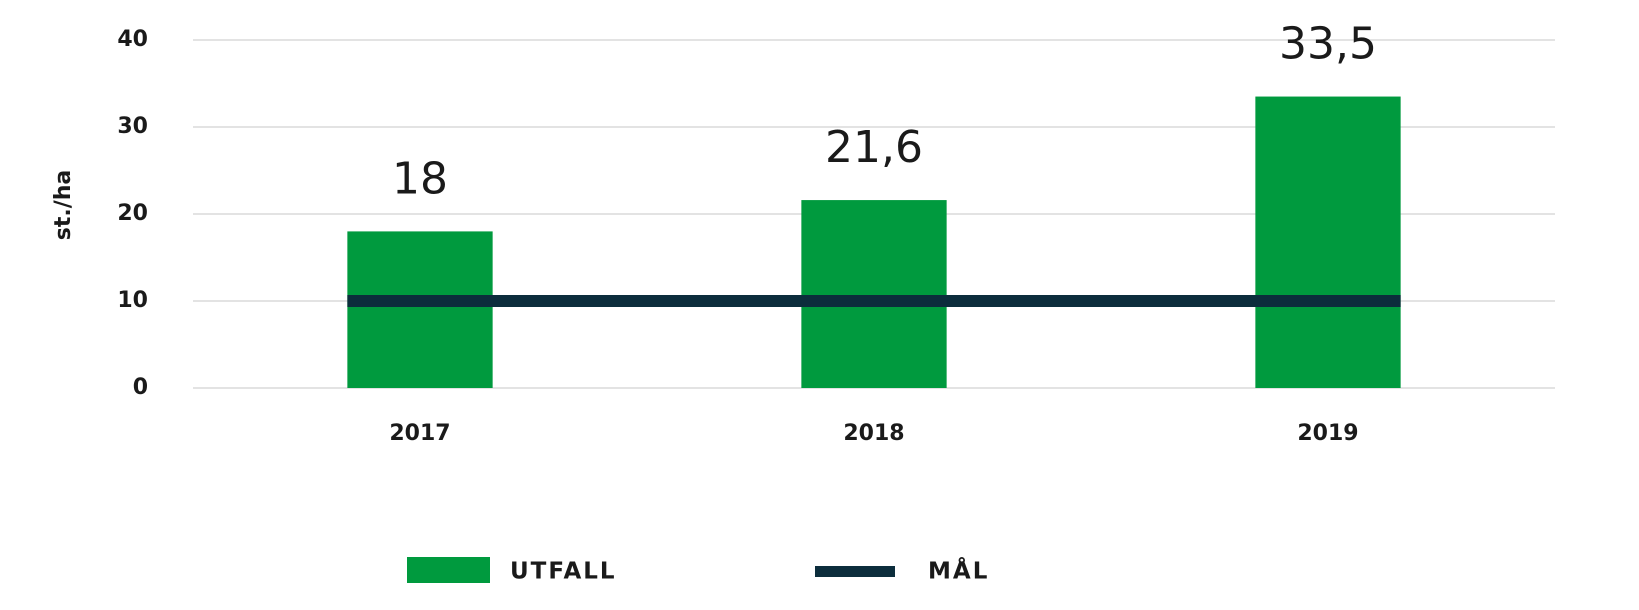 The width and height of the screenshot is (1639, 610). I want to click on y-tick-label: 10, so click(132, 300).